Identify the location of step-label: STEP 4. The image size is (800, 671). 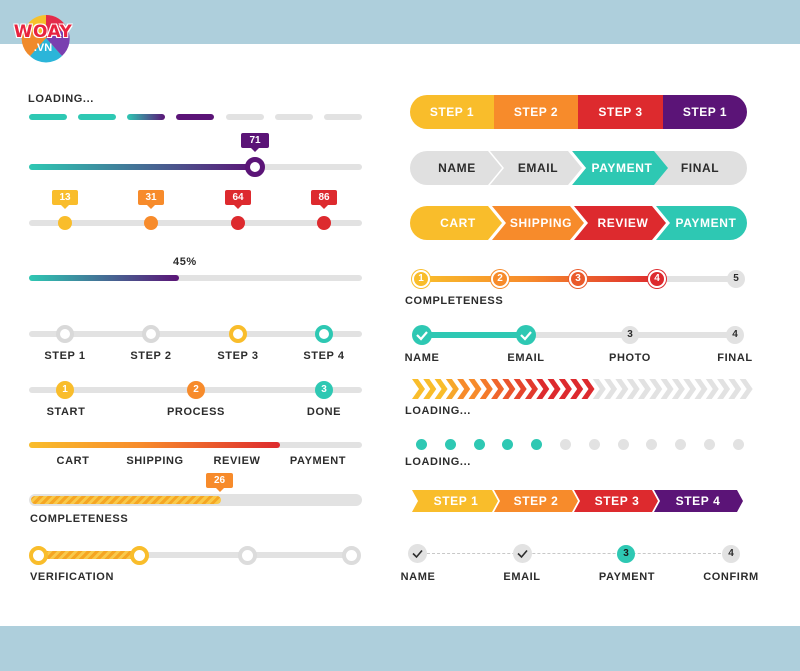
(324, 356).